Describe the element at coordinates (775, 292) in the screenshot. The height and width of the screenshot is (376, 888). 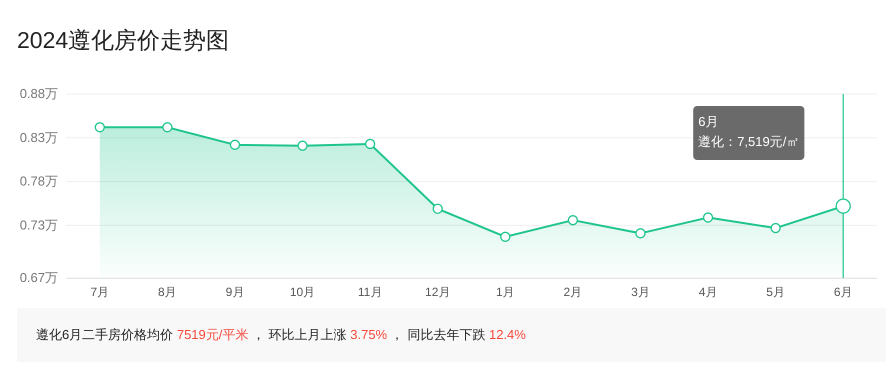
I see `x-tick-label: 5月` at that location.